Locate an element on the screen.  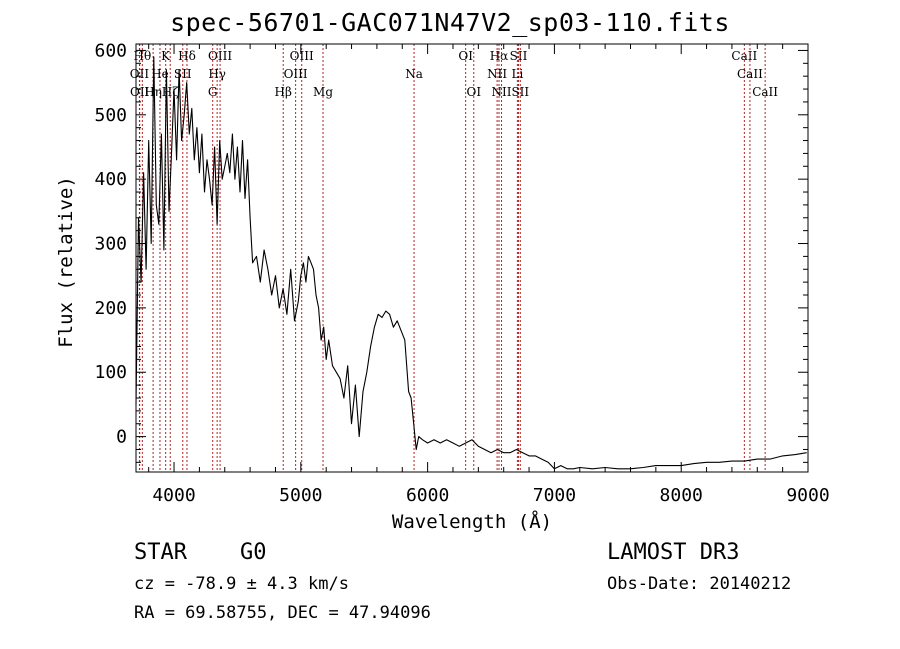
line-label-22: Hβ is located at coordinates (283, 92).